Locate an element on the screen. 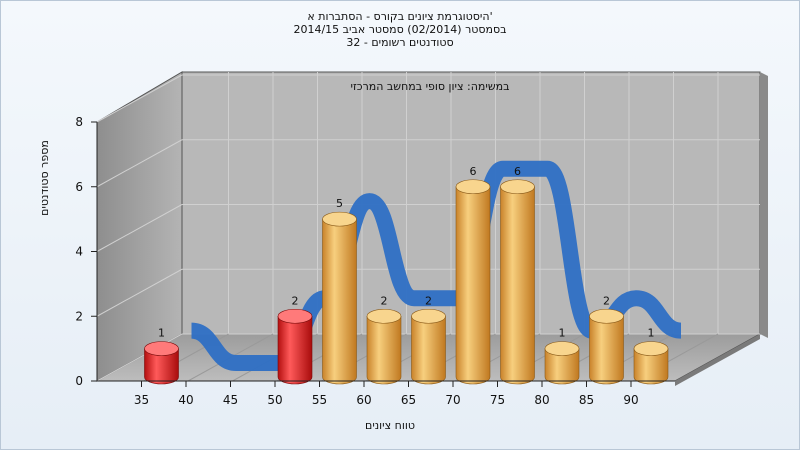 The image size is (800, 450). x-tick-label: 50 is located at coordinates (274, 400).